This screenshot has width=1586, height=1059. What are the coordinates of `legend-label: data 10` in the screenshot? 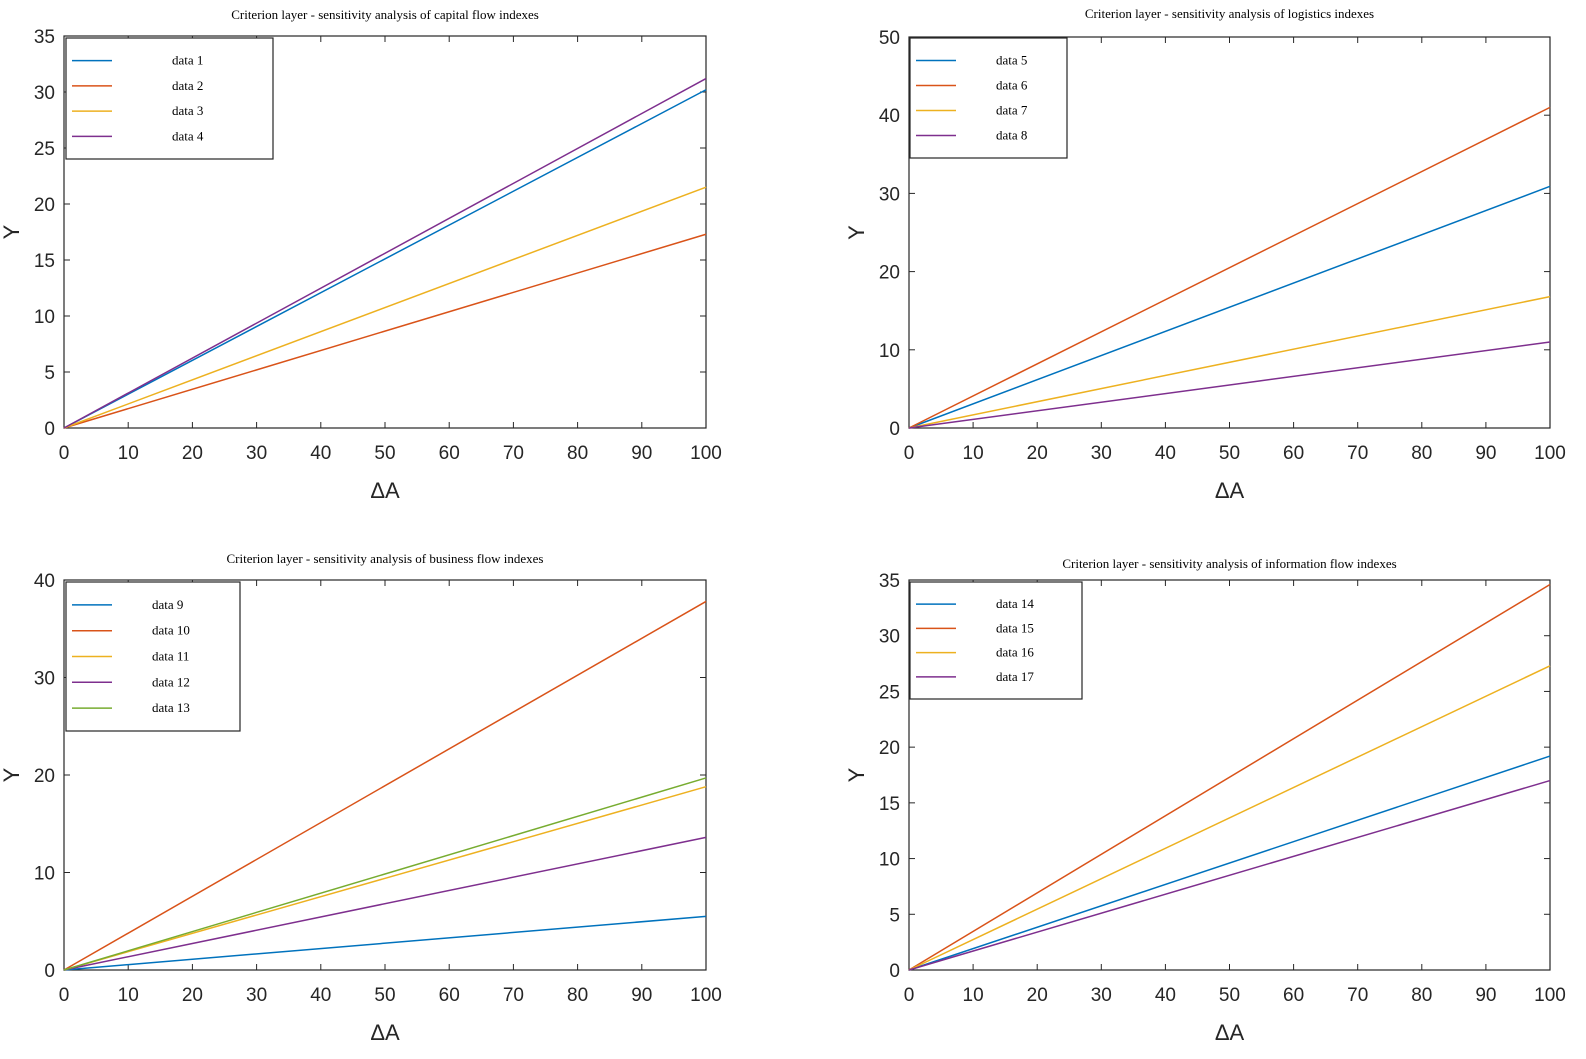 It's located at (171, 630).